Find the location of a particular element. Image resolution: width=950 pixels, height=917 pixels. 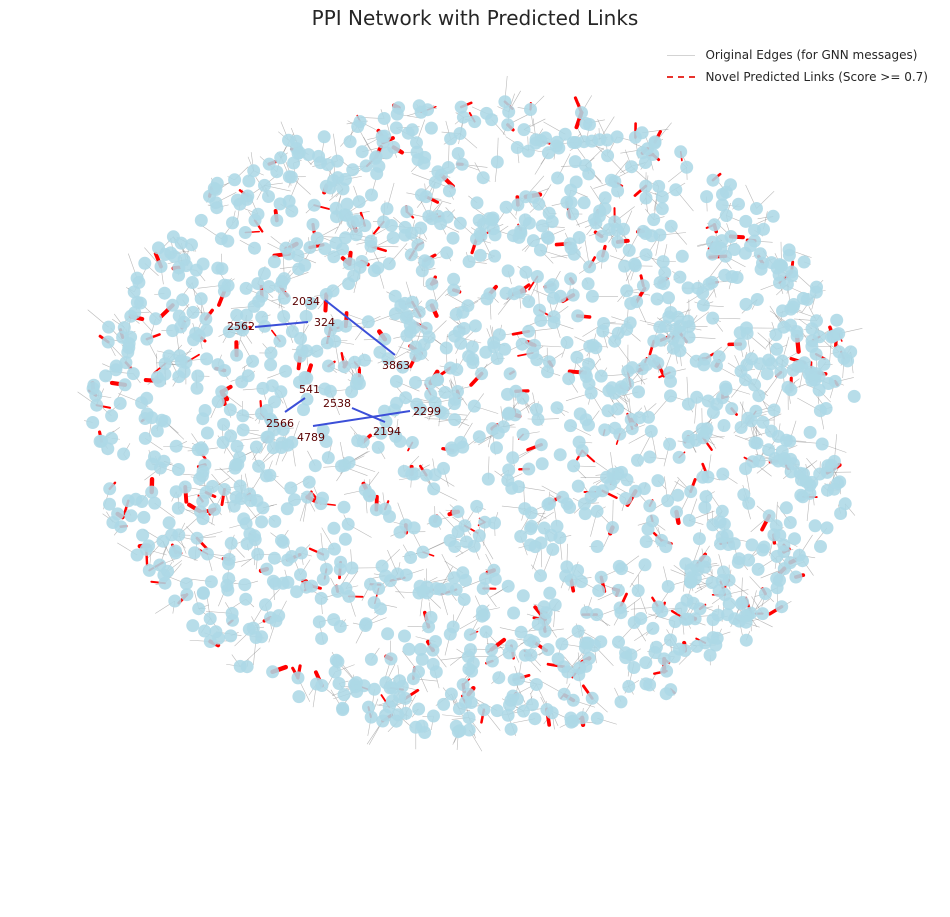

node-label-3863: 3863 is located at coordinates (396, 365).